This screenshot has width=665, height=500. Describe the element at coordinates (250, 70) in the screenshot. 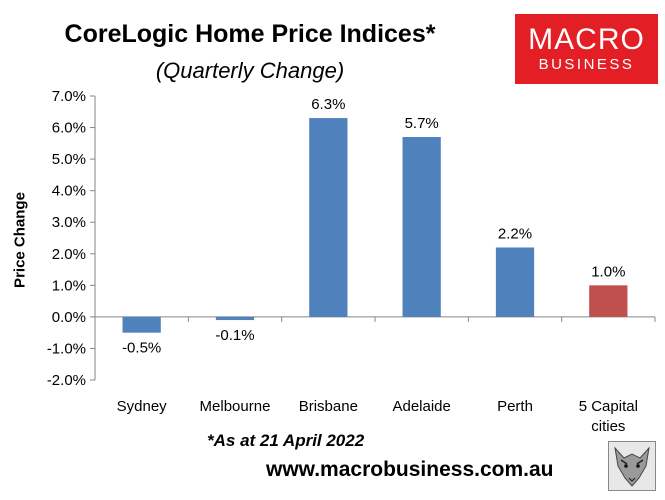

I see `chart-subtitle: (Quarterly Change)` at that location.